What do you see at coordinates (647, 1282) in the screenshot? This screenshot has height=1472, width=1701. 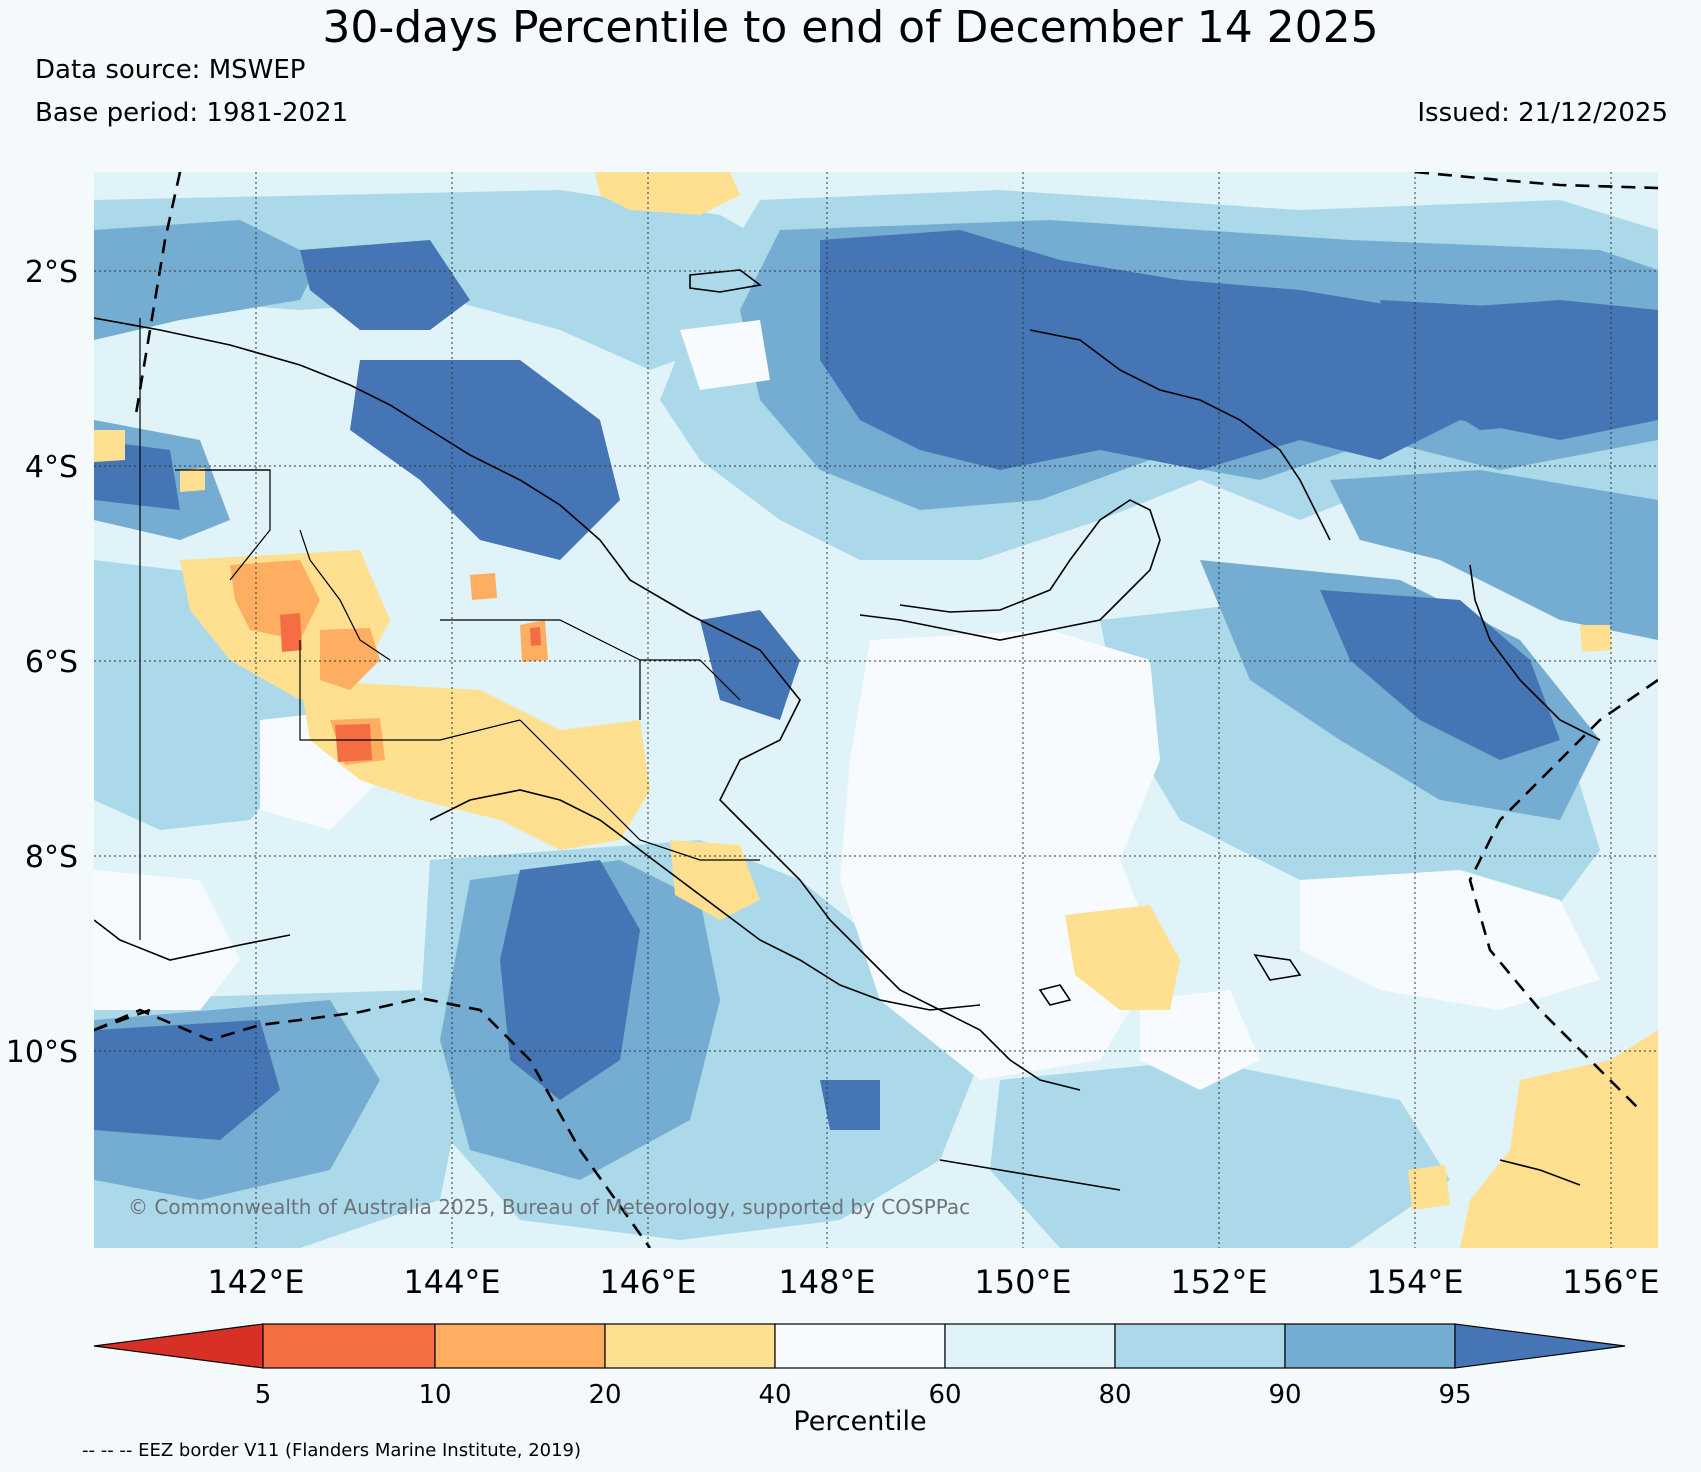 I see `lon-label-146e: 146°E` at bounding box center [647, 1282].